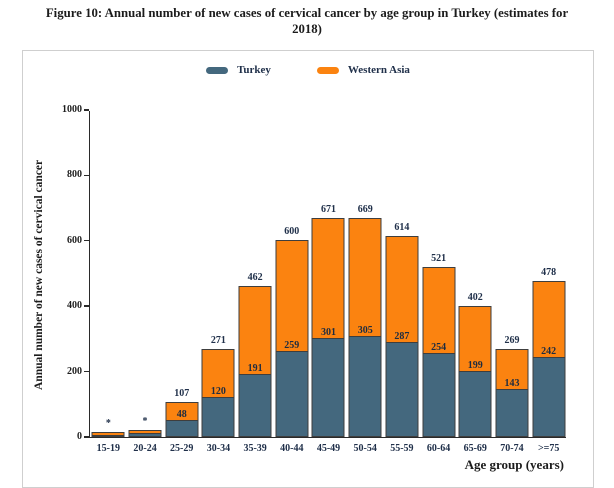 The image size is (614, 488). I want to click on turkey-value-label-65-69: 199, so click(475, 365).